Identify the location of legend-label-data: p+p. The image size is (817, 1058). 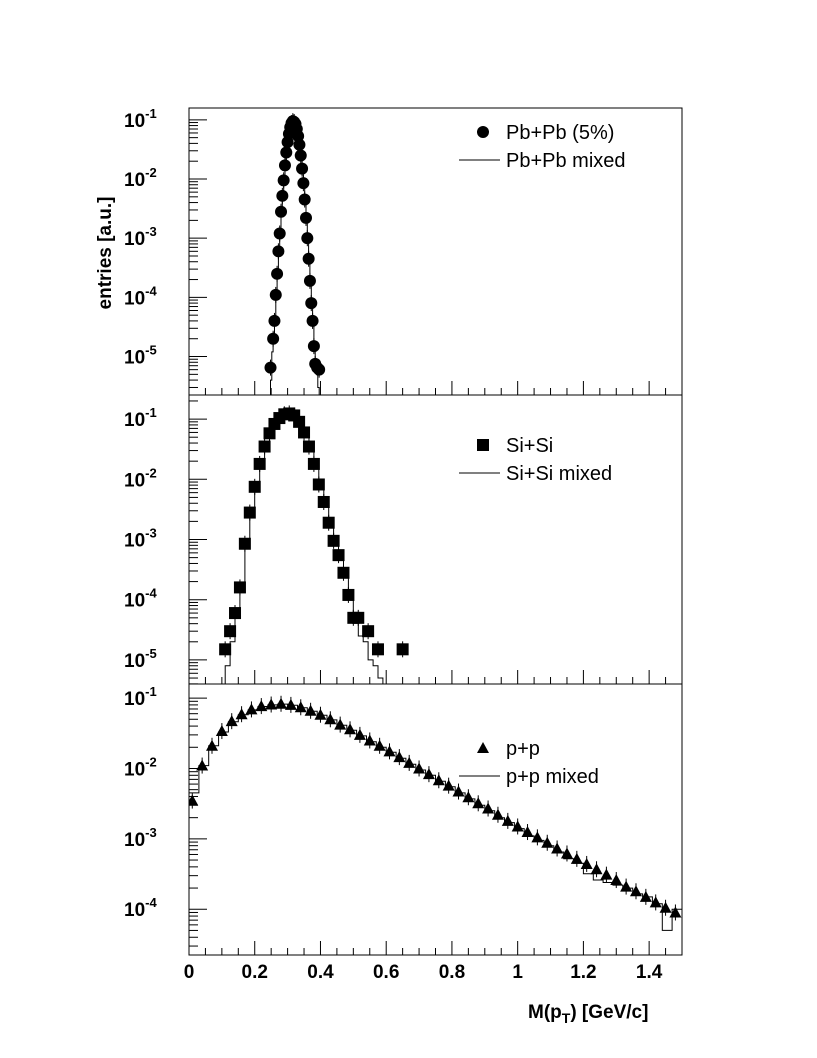
(523, 749).